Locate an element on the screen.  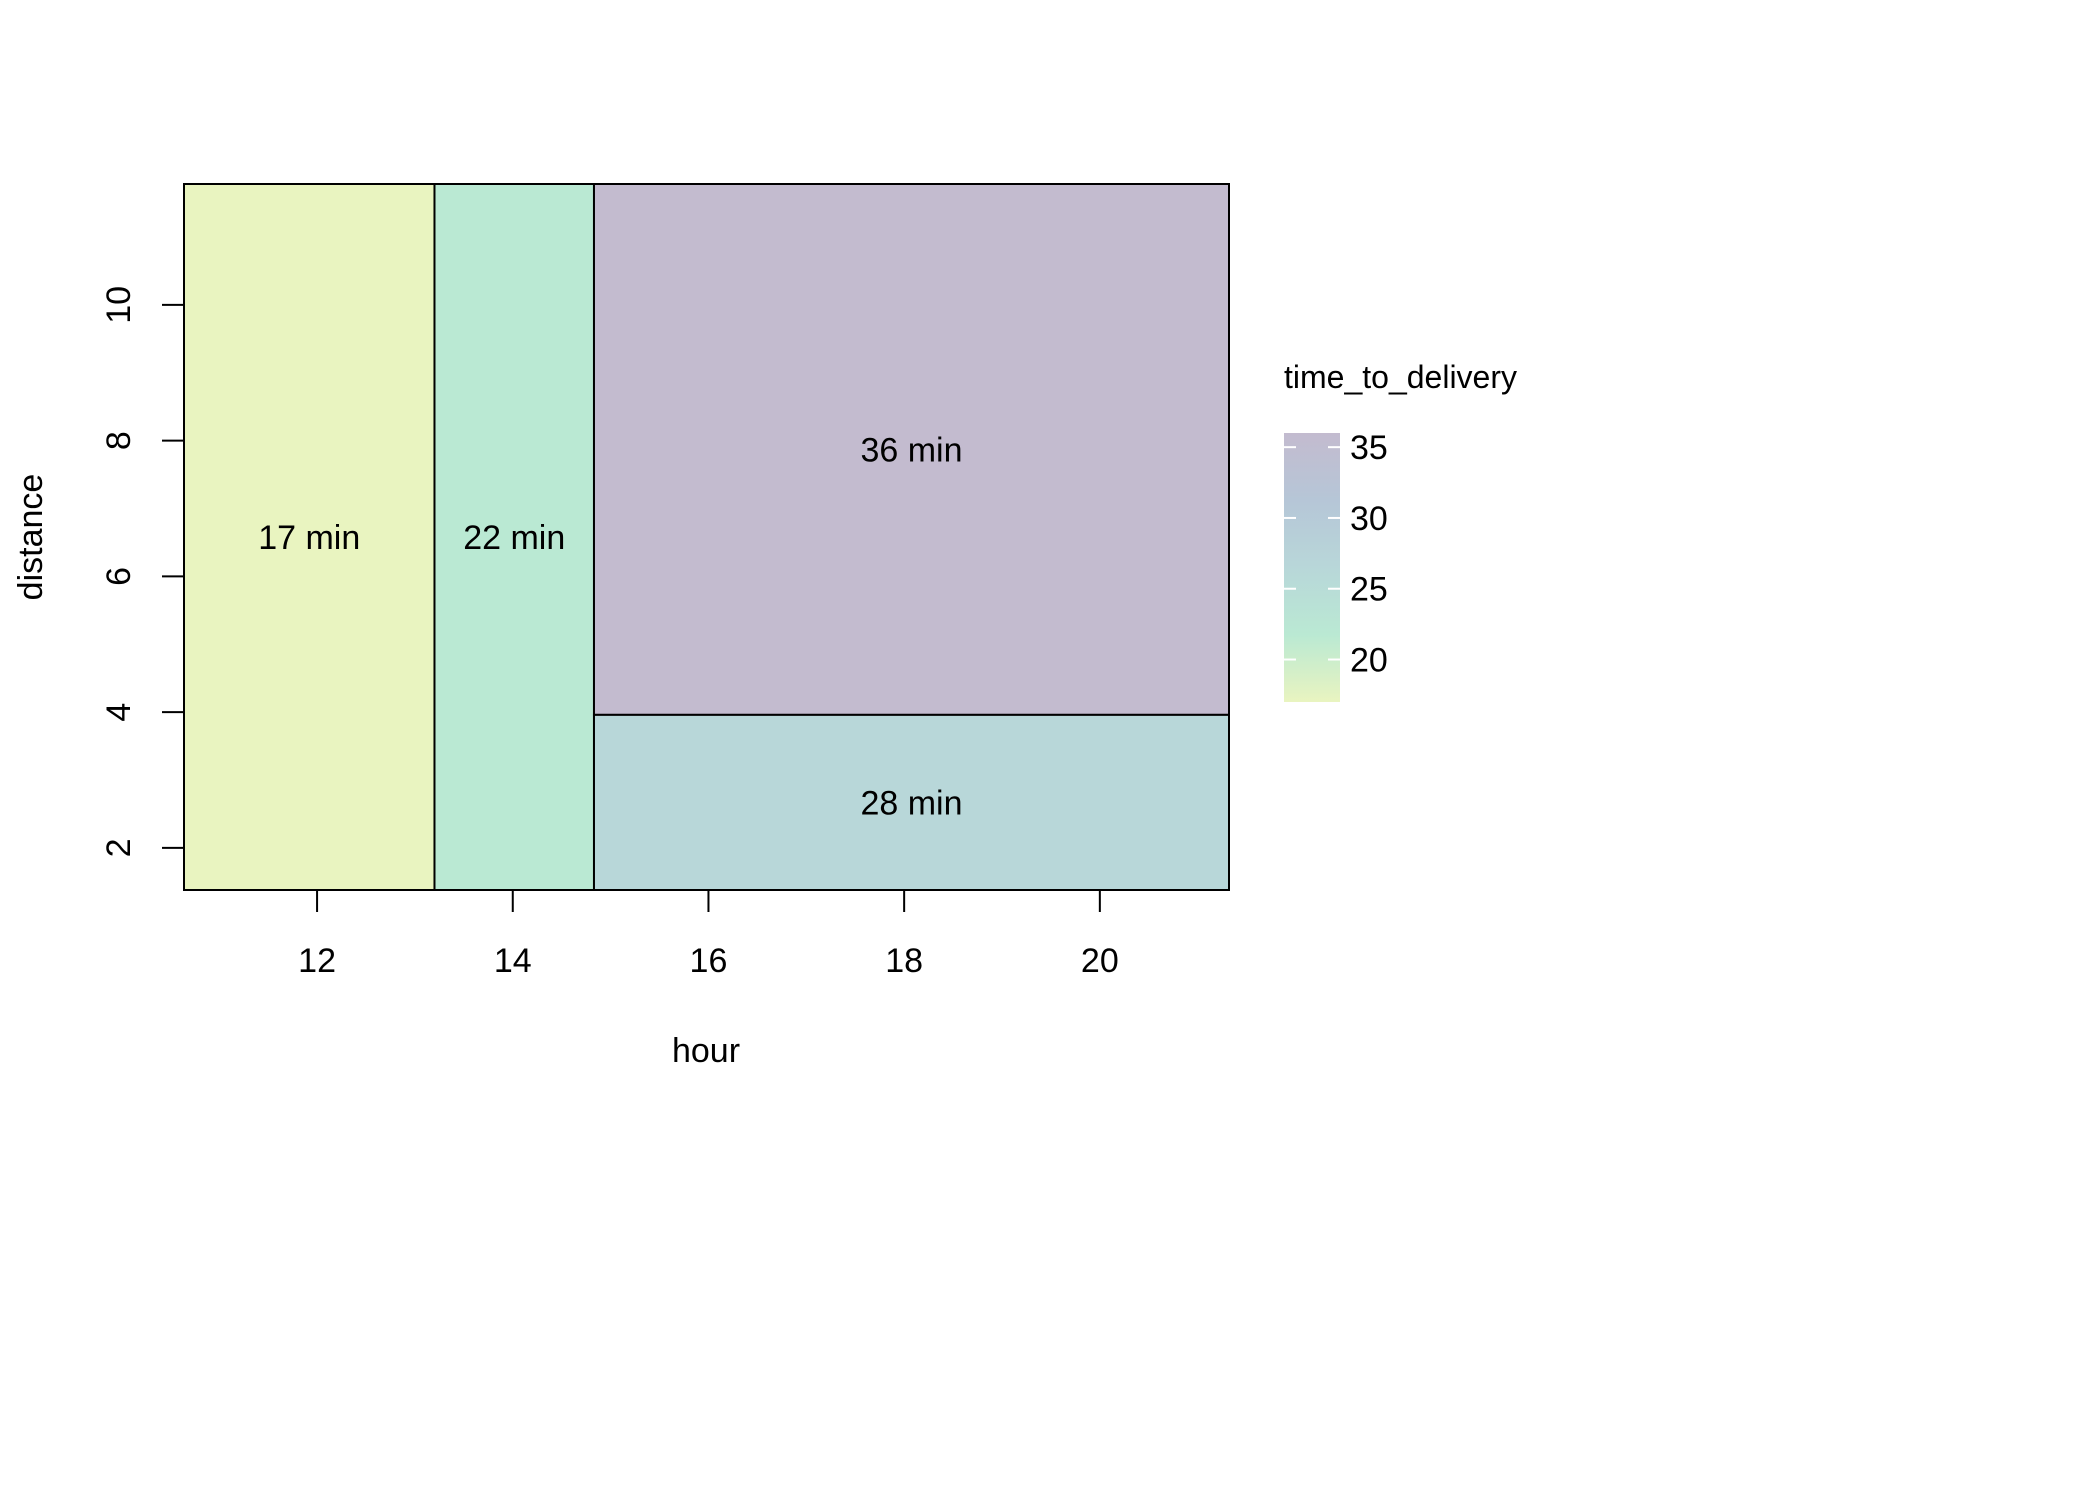
legend-tick-label: 35 is located at coordinates (1369, 448).